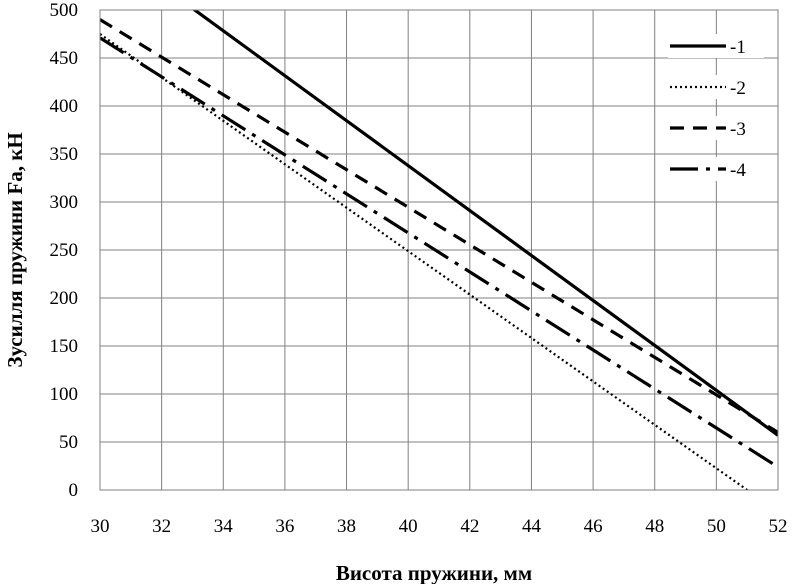 This screenshot has width=792, height=584. Describe the element at coordinates (15, 249) in the screenshot. I see `y-axis-title: Зусилля пружини Fa, кН` at that location.